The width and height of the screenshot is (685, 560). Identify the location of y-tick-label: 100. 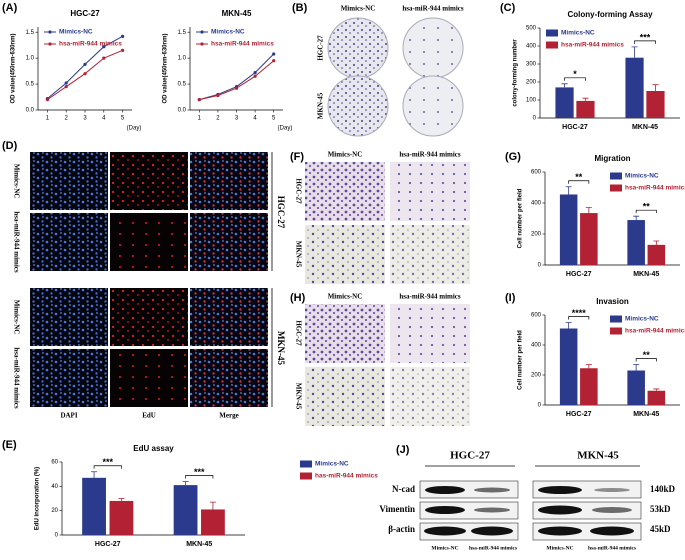
(531, 101).